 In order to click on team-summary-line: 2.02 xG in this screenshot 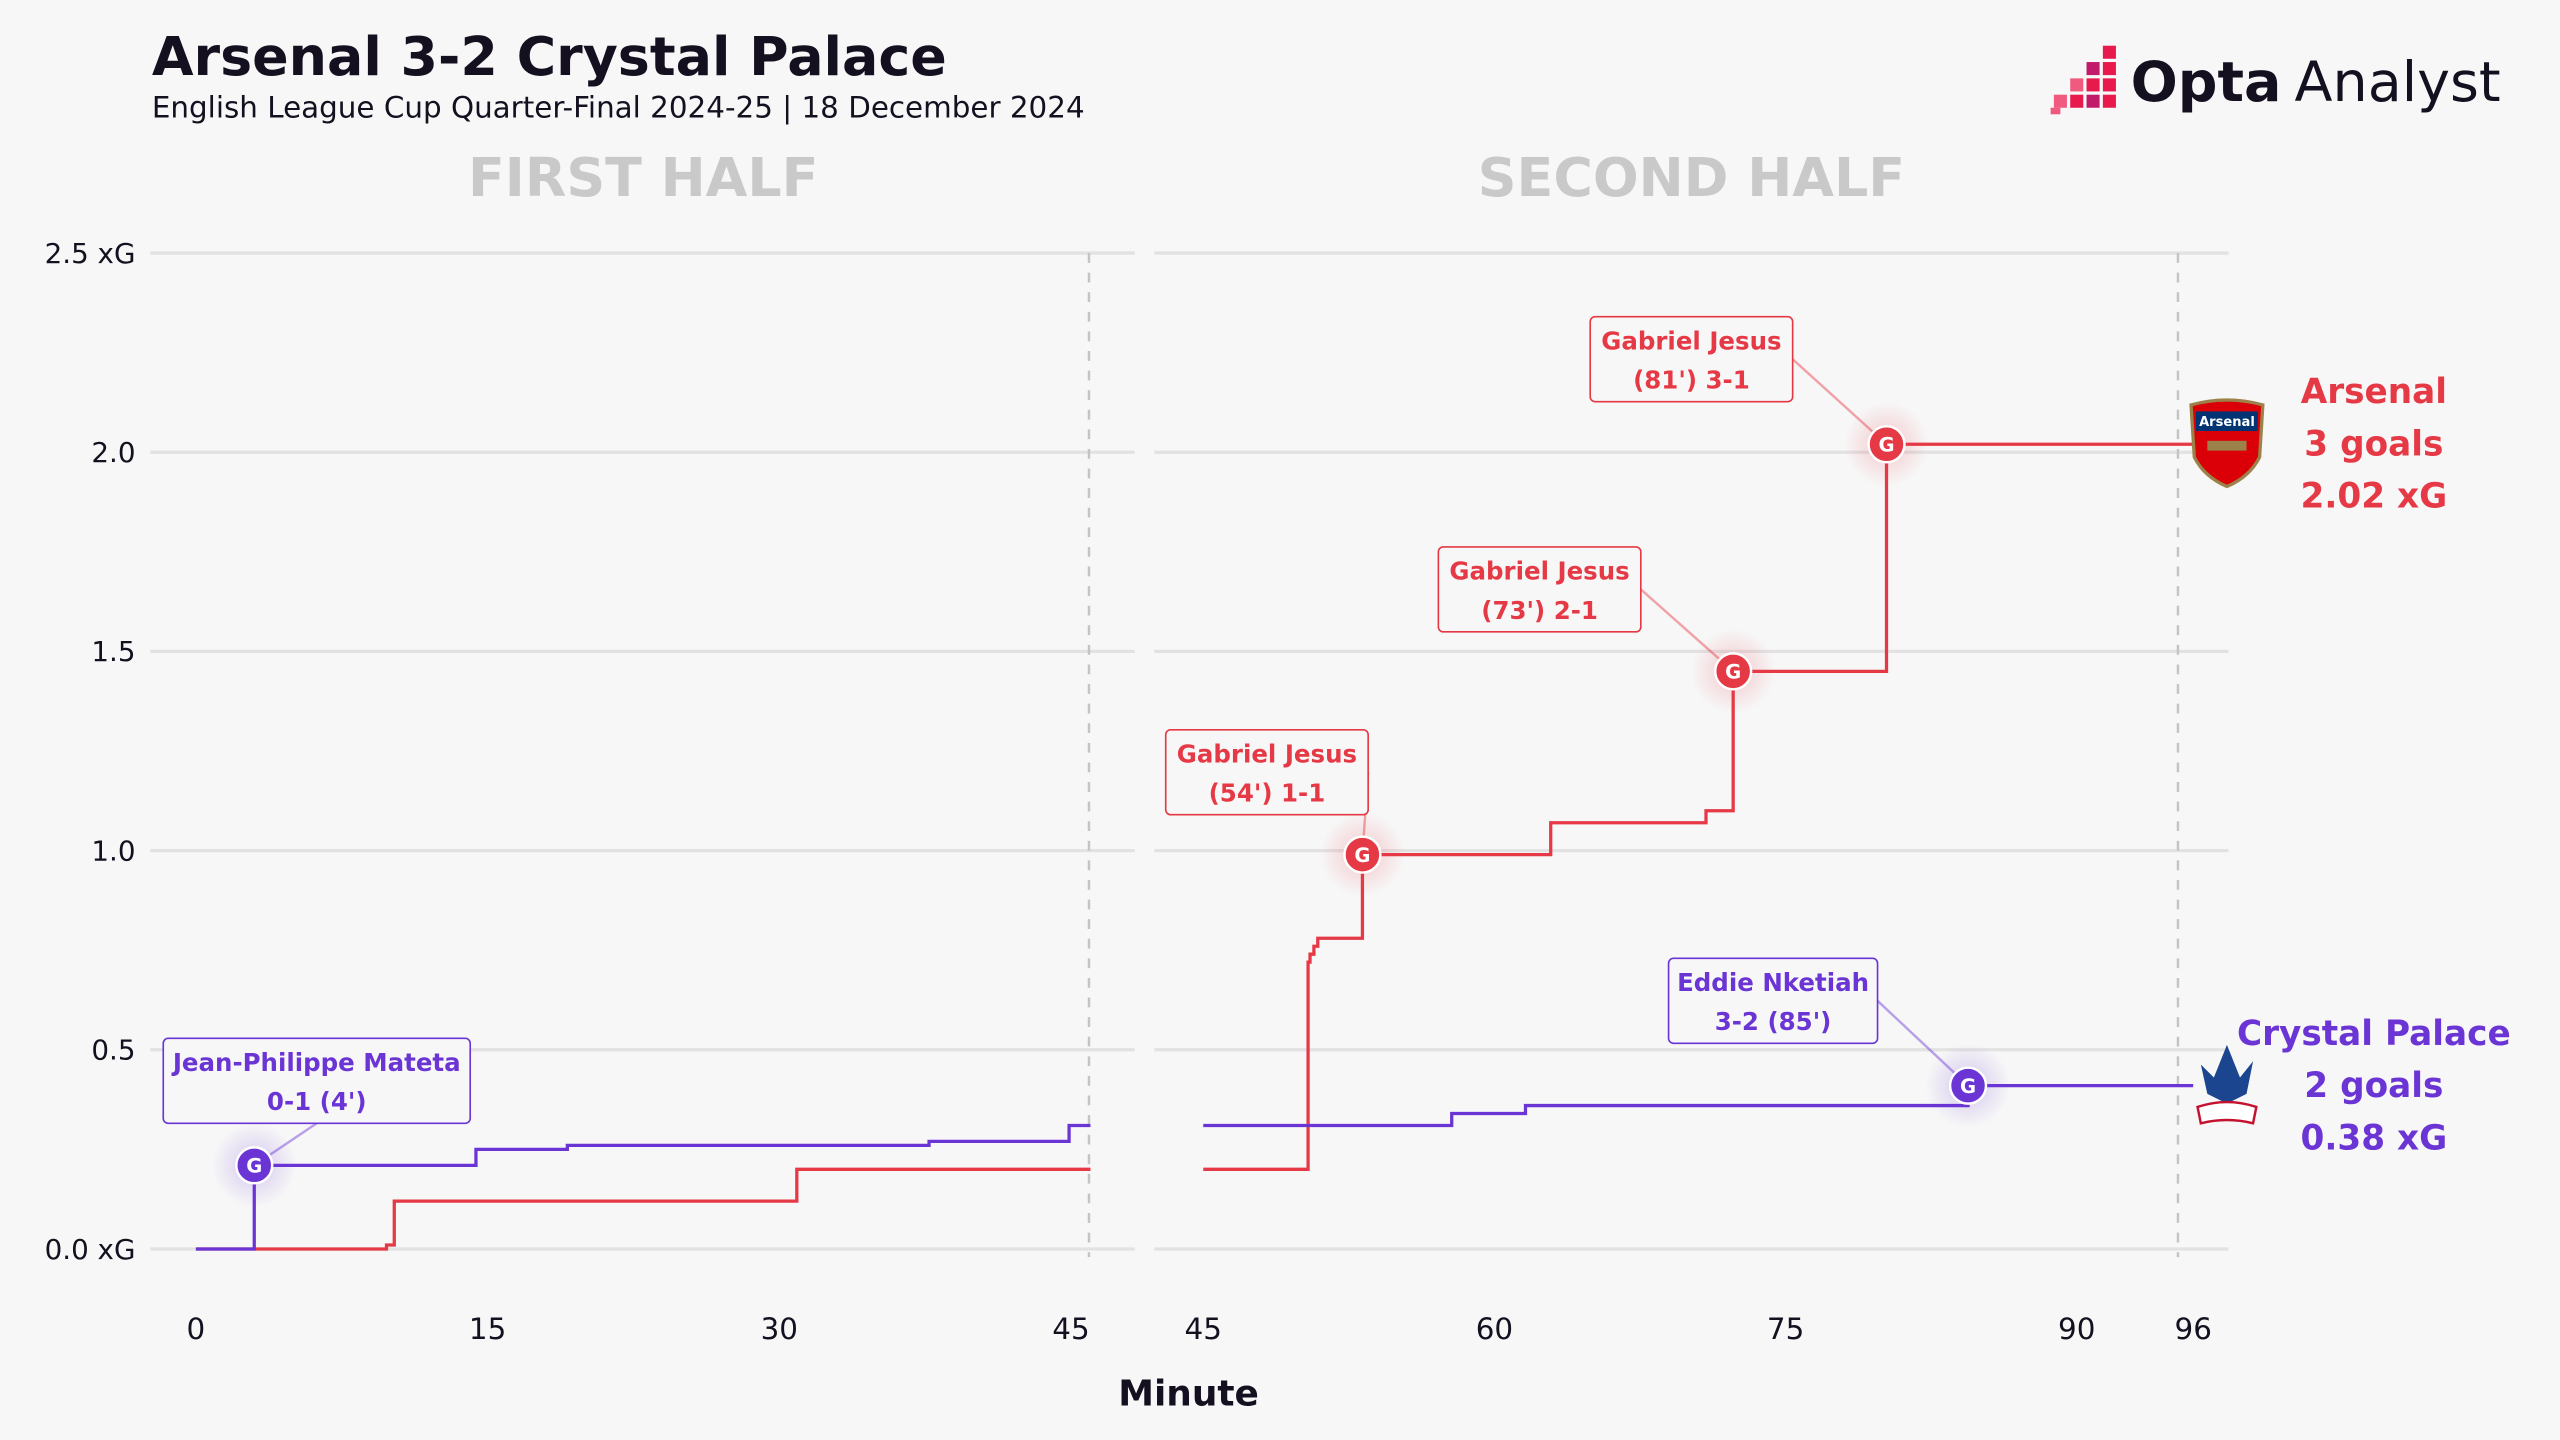, I will do `click(2374, 497)`.